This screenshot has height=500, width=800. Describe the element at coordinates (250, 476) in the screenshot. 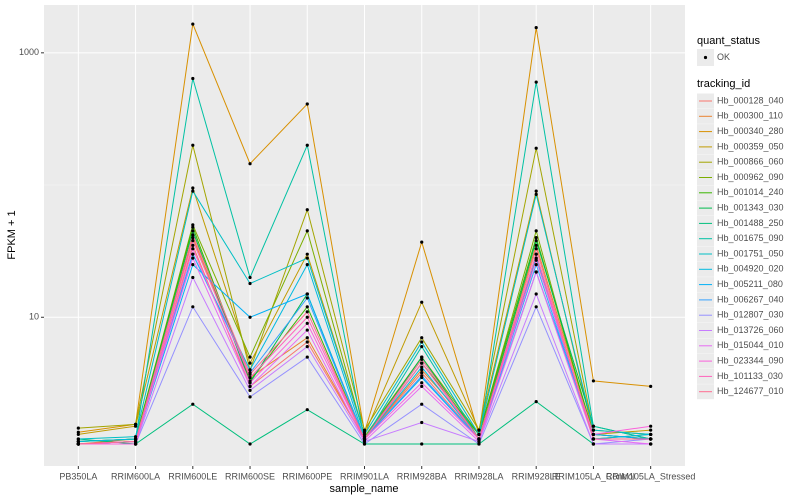

I see `x-tick-label: RRIM600SE` at that location.